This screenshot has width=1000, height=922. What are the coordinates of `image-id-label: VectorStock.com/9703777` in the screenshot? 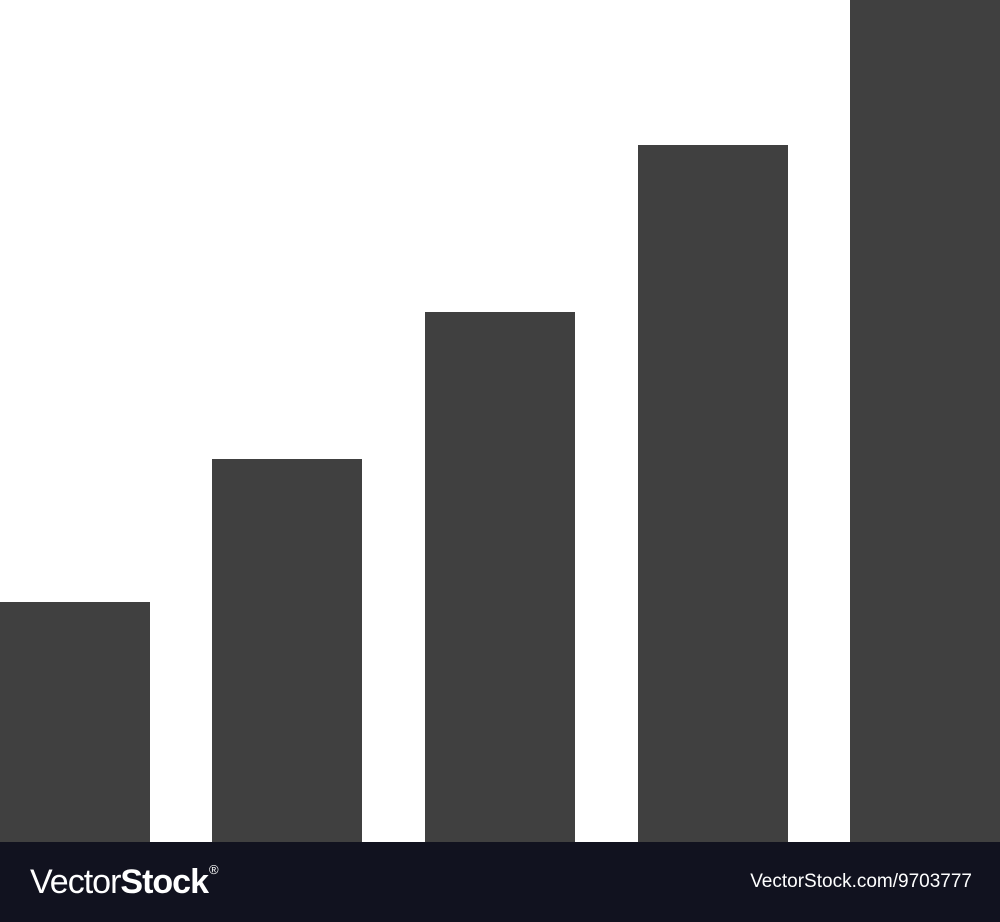 It's located at (861, 881).